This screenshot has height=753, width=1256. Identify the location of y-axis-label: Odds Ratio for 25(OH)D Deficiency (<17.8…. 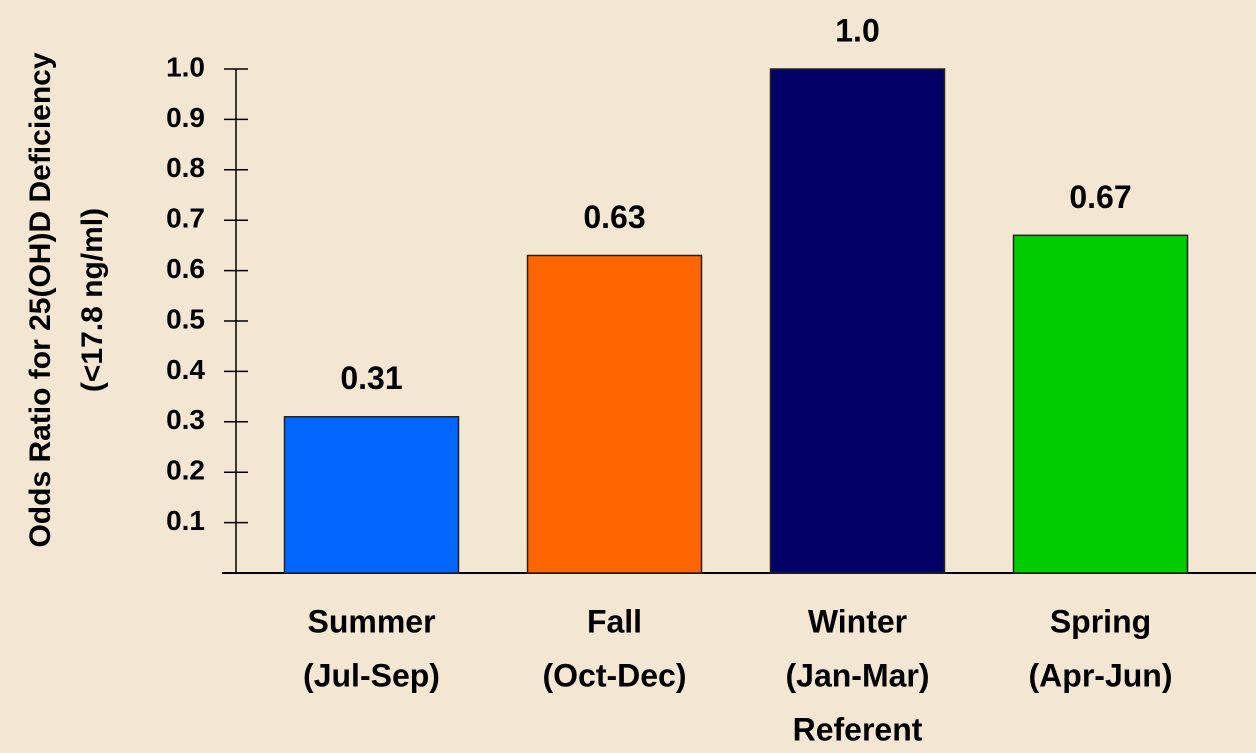
(66, 299).